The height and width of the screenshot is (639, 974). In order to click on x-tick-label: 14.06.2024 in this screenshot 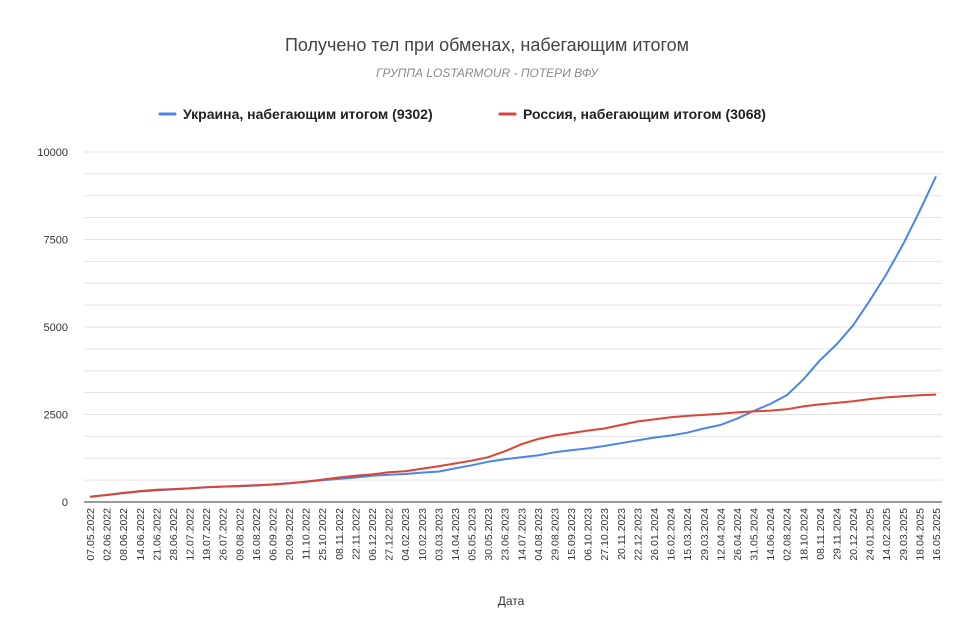, I will do `click(771, 534)`.